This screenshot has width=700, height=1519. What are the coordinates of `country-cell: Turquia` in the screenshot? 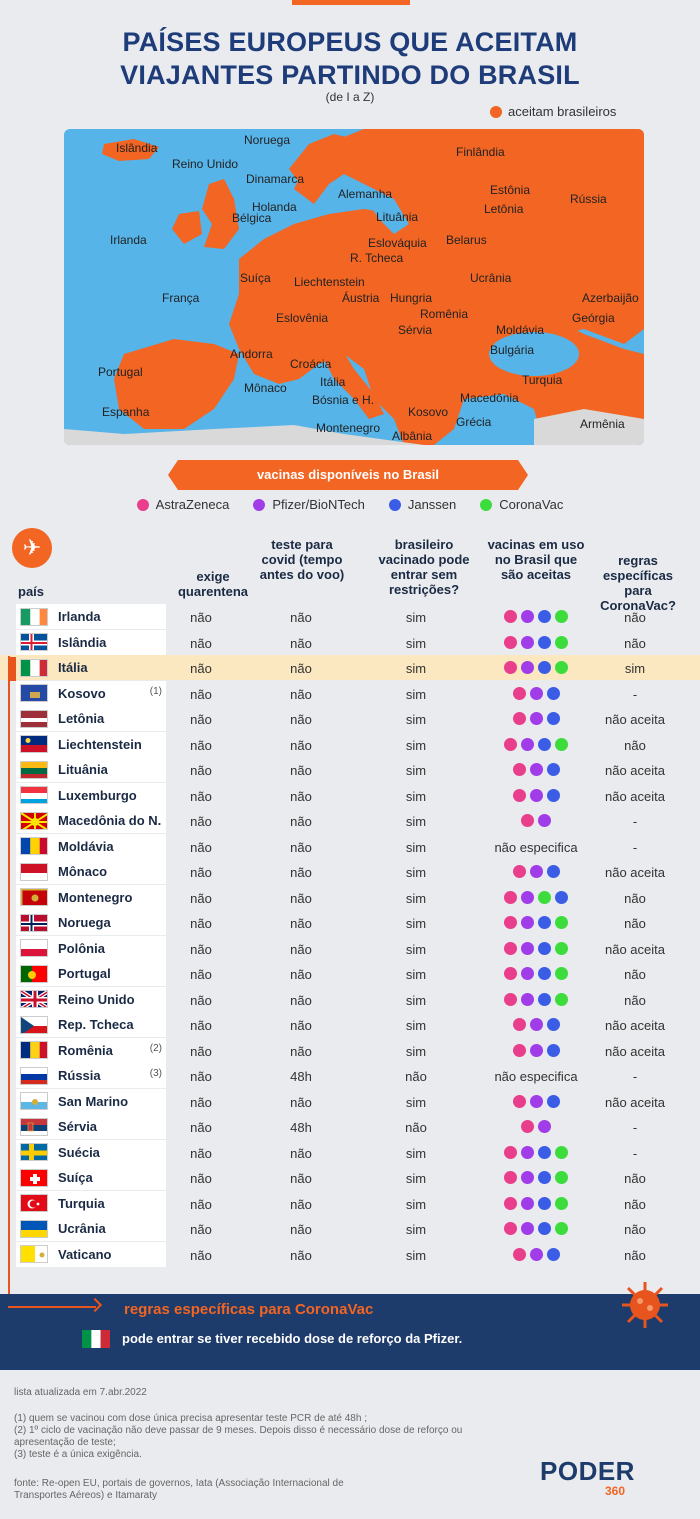 It's located at (91, 1203).